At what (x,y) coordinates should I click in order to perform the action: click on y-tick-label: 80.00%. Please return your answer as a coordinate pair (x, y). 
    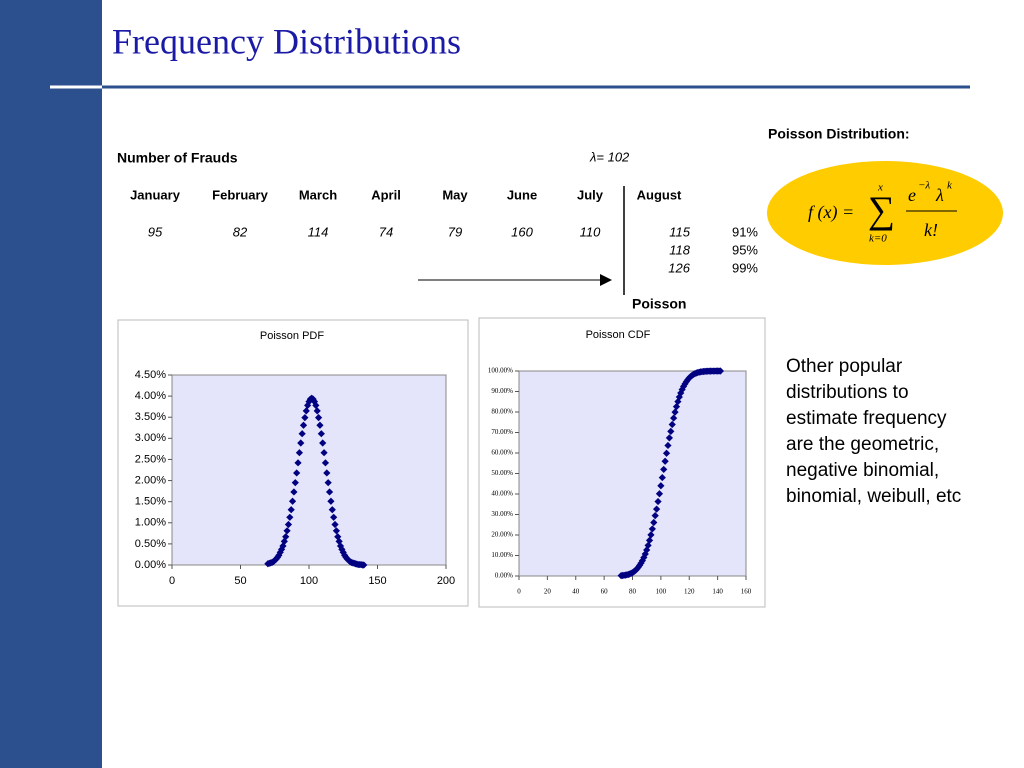
    Looking at the image, I should click on (502, 412).